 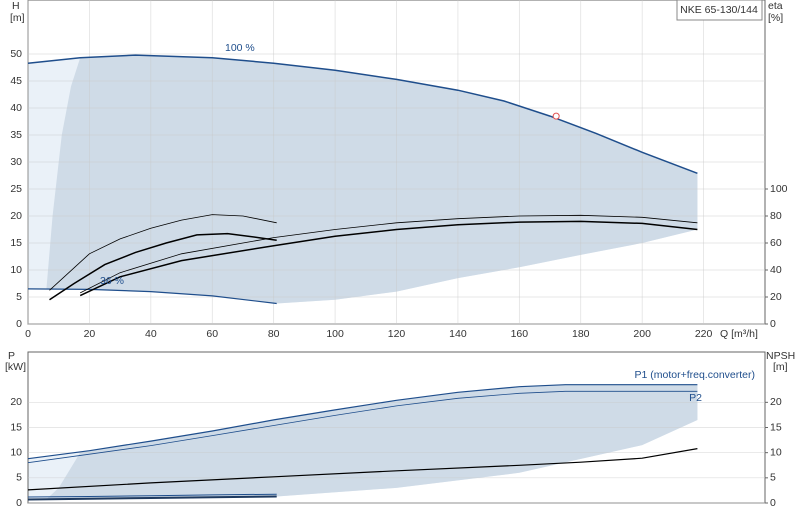 I want to click on y2-tick-label: 80, so click(x=776, y=216).